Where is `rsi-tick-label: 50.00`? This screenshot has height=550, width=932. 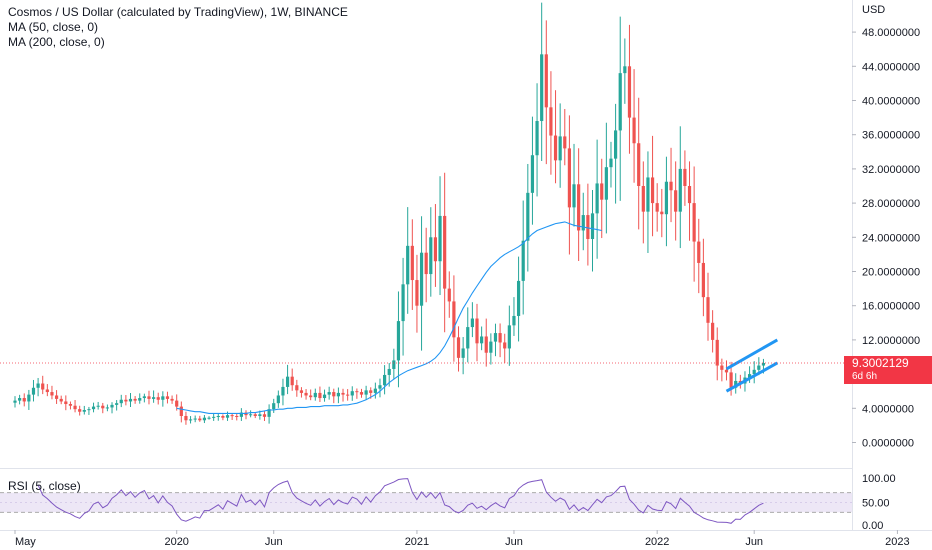 rsi-tick-label: 50.00 is located at coordinates (876, 504).